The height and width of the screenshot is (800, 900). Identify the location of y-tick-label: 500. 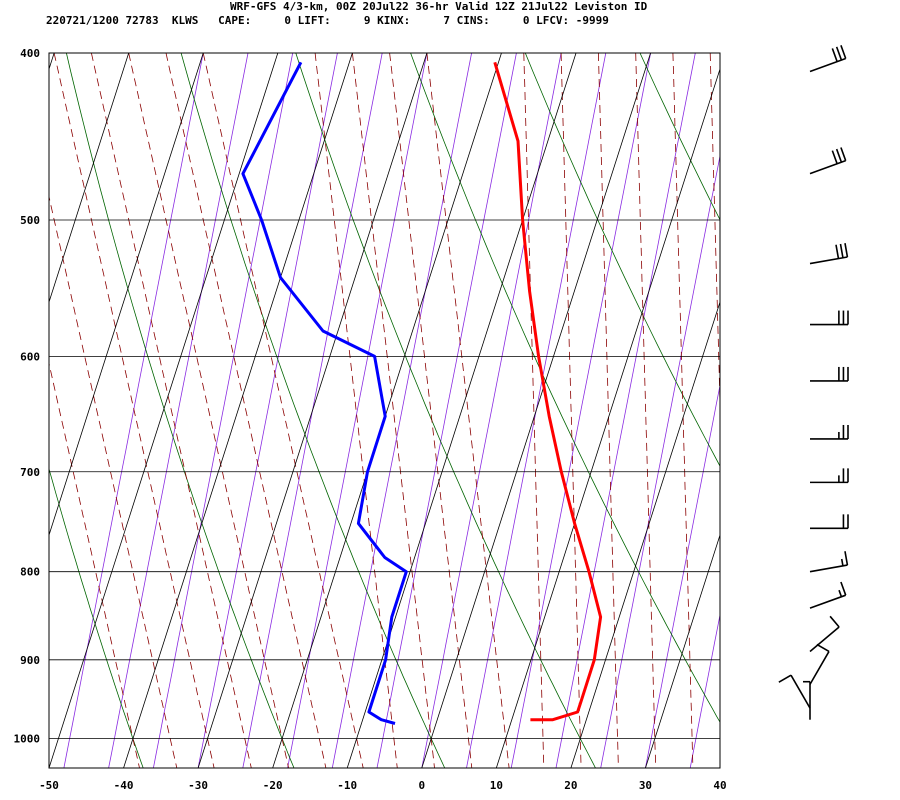
(30, 220).